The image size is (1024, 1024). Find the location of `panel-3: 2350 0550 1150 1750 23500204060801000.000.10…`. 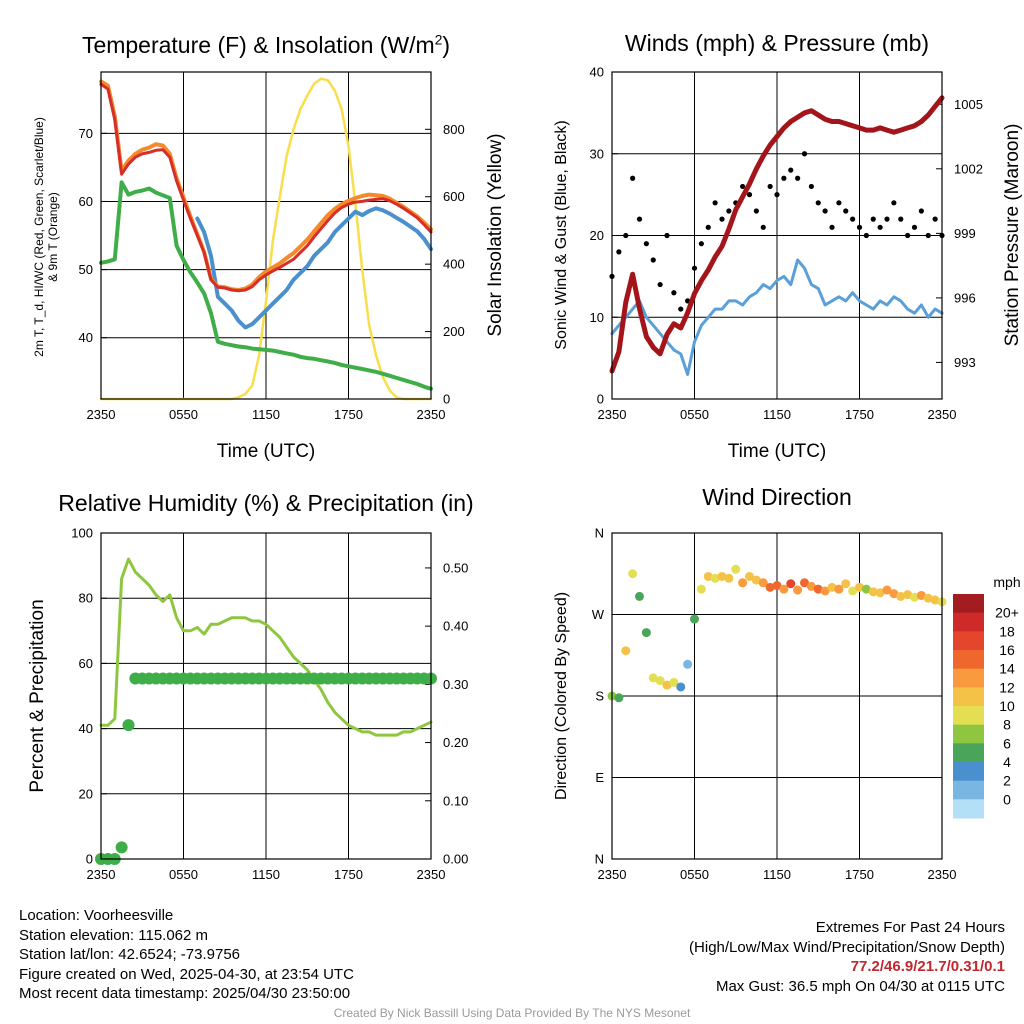

panel-3: 2350 0550 1150 1750 23500204060801000.000.10… is located at coordinates (269, 704).